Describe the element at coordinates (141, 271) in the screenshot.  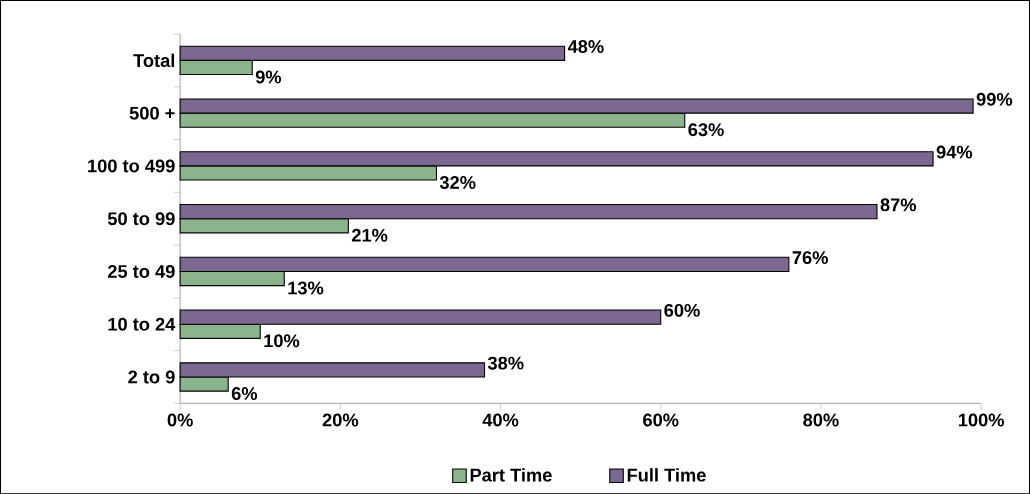
I see `y-tick-label: 25 to 49` at that location.